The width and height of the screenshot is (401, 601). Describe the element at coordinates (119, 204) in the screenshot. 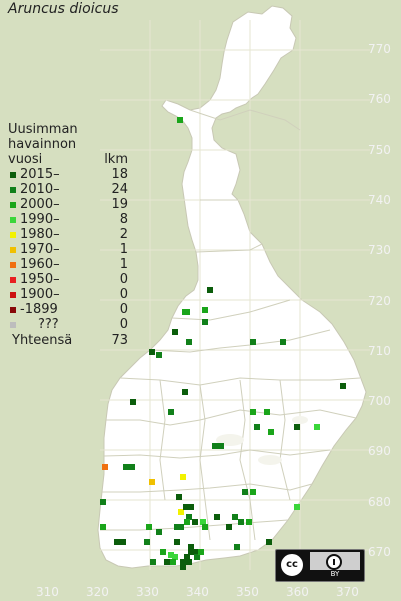

I see `legend-row-count: 19` at that location.